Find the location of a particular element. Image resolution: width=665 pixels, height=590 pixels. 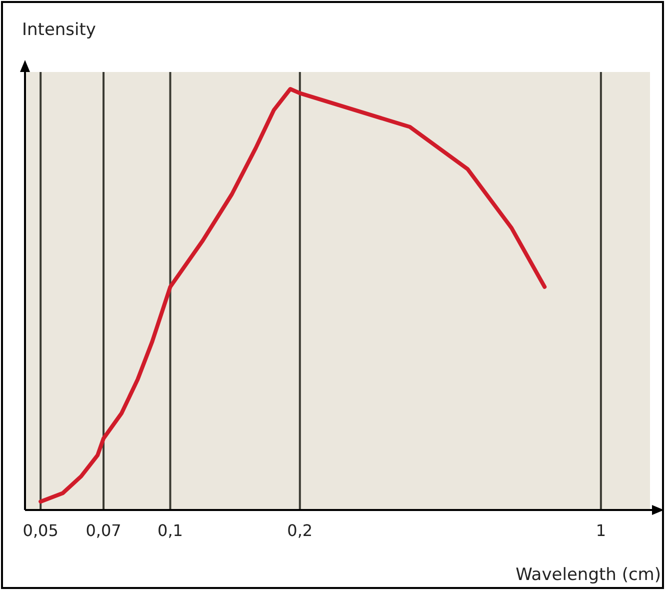

y-axis-title: Intensity is located at coordinates (59, 30).